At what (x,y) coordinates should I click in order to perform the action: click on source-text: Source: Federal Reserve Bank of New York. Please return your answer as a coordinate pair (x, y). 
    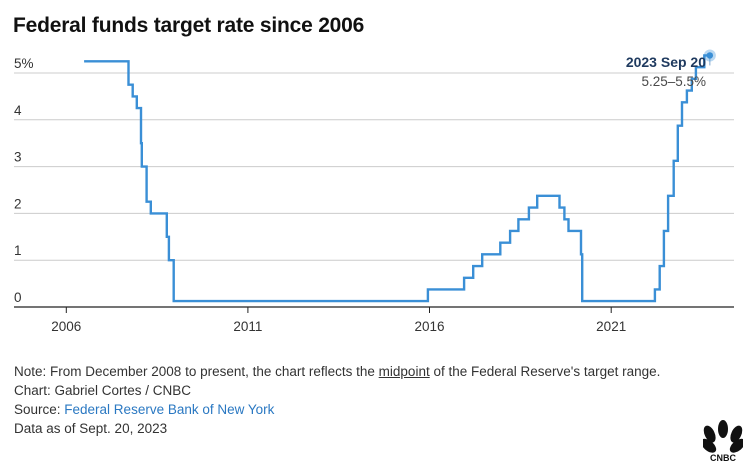
    Looking at the image, I should click on (364, 409).